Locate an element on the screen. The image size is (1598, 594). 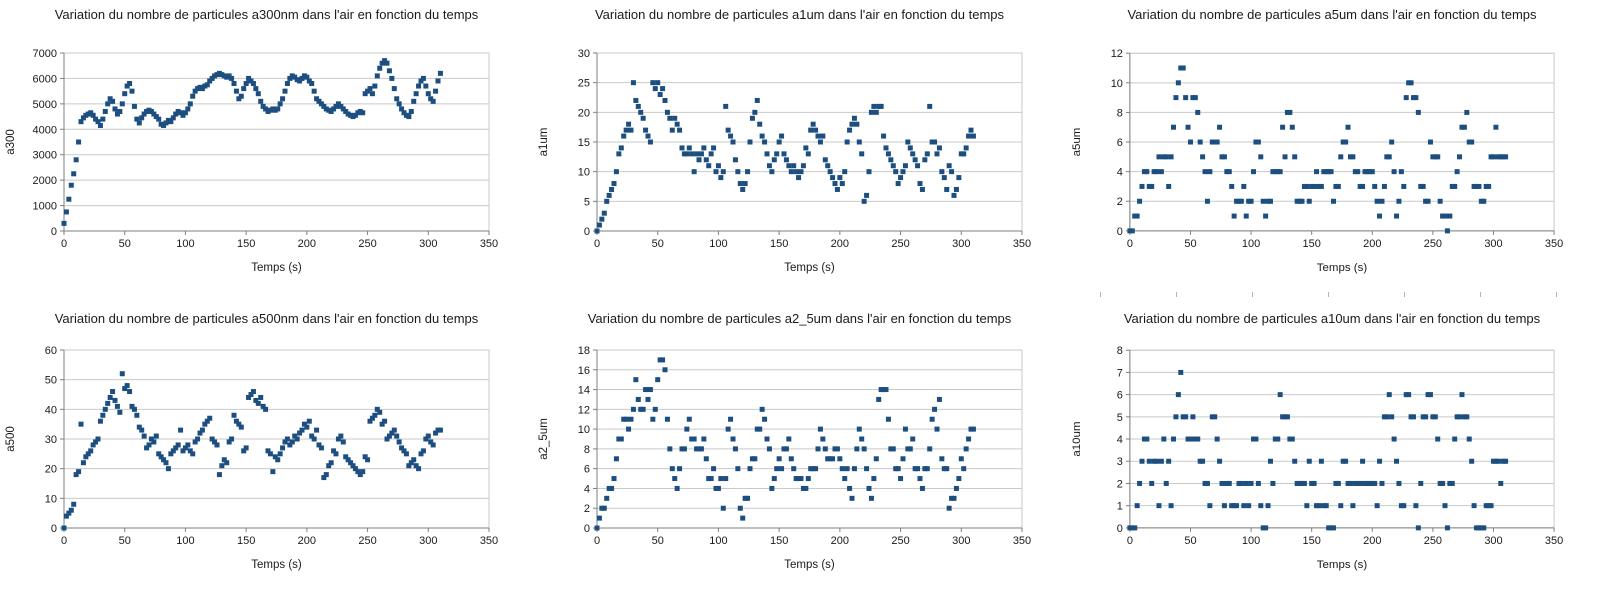
y-tick-label: 18 is located at coordinates (584, 351).